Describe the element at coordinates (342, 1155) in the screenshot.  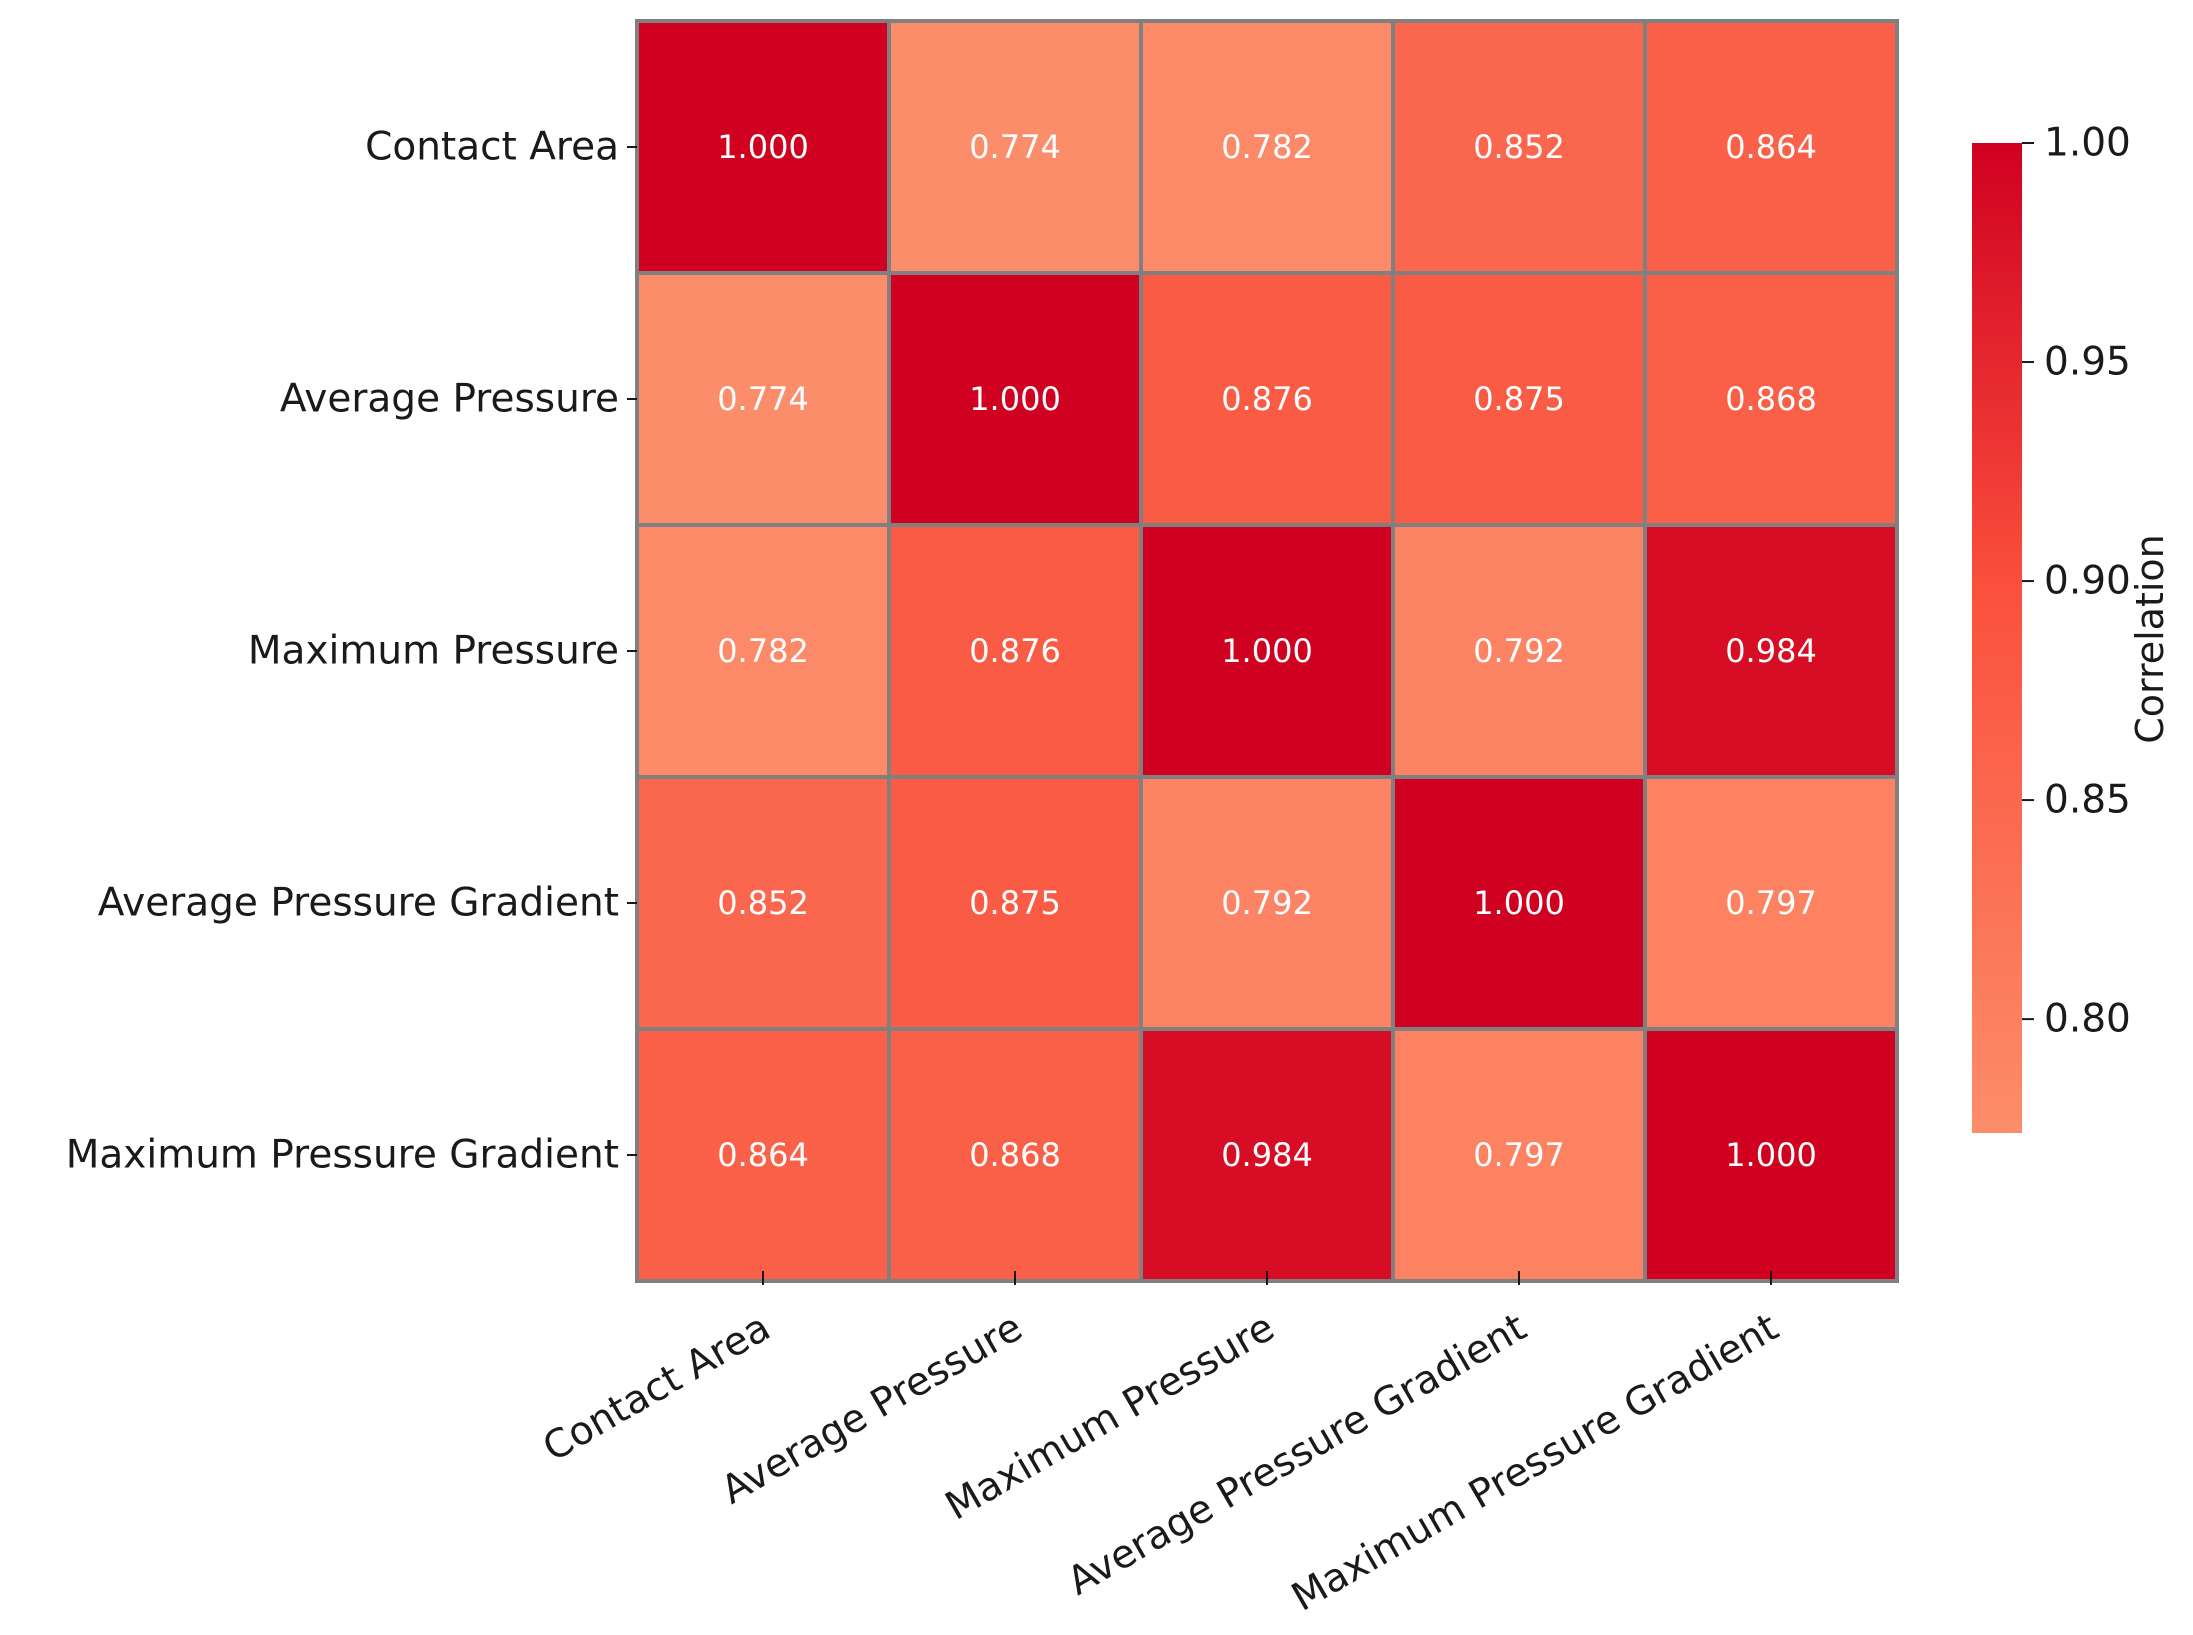
I see `row-label: Maximum Pressure Gradient` at that location.